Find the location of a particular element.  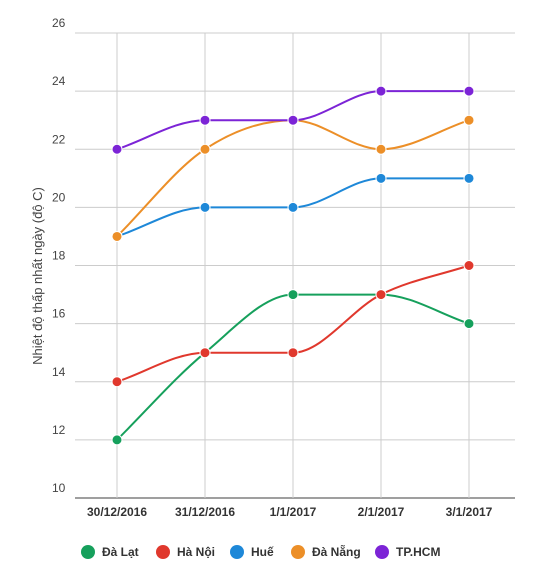

x-tick-label: 31/12/2016 is located at coordinates (205, 512).